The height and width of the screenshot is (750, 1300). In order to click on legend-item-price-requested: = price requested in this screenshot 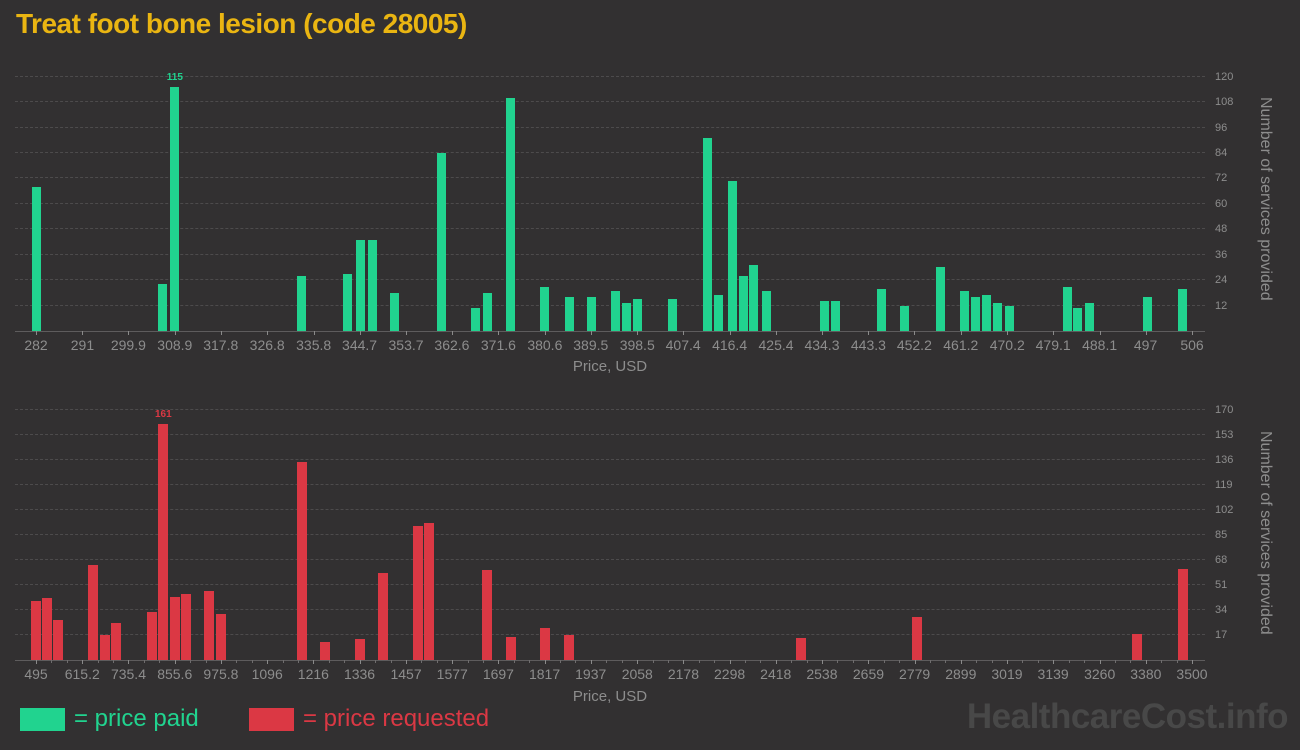, I will do `click(369, 719)`.